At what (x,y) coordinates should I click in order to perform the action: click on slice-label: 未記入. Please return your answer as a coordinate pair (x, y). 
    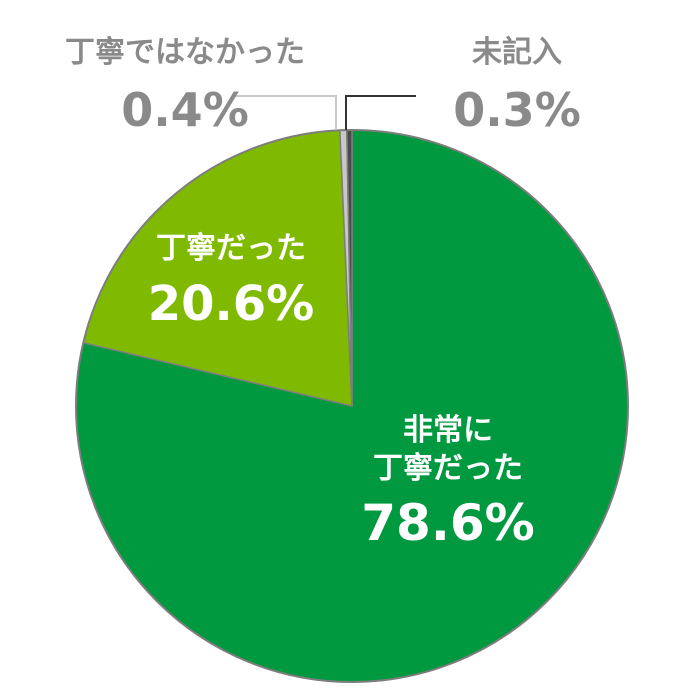
    Looking at the image, I should click on (517, 52).